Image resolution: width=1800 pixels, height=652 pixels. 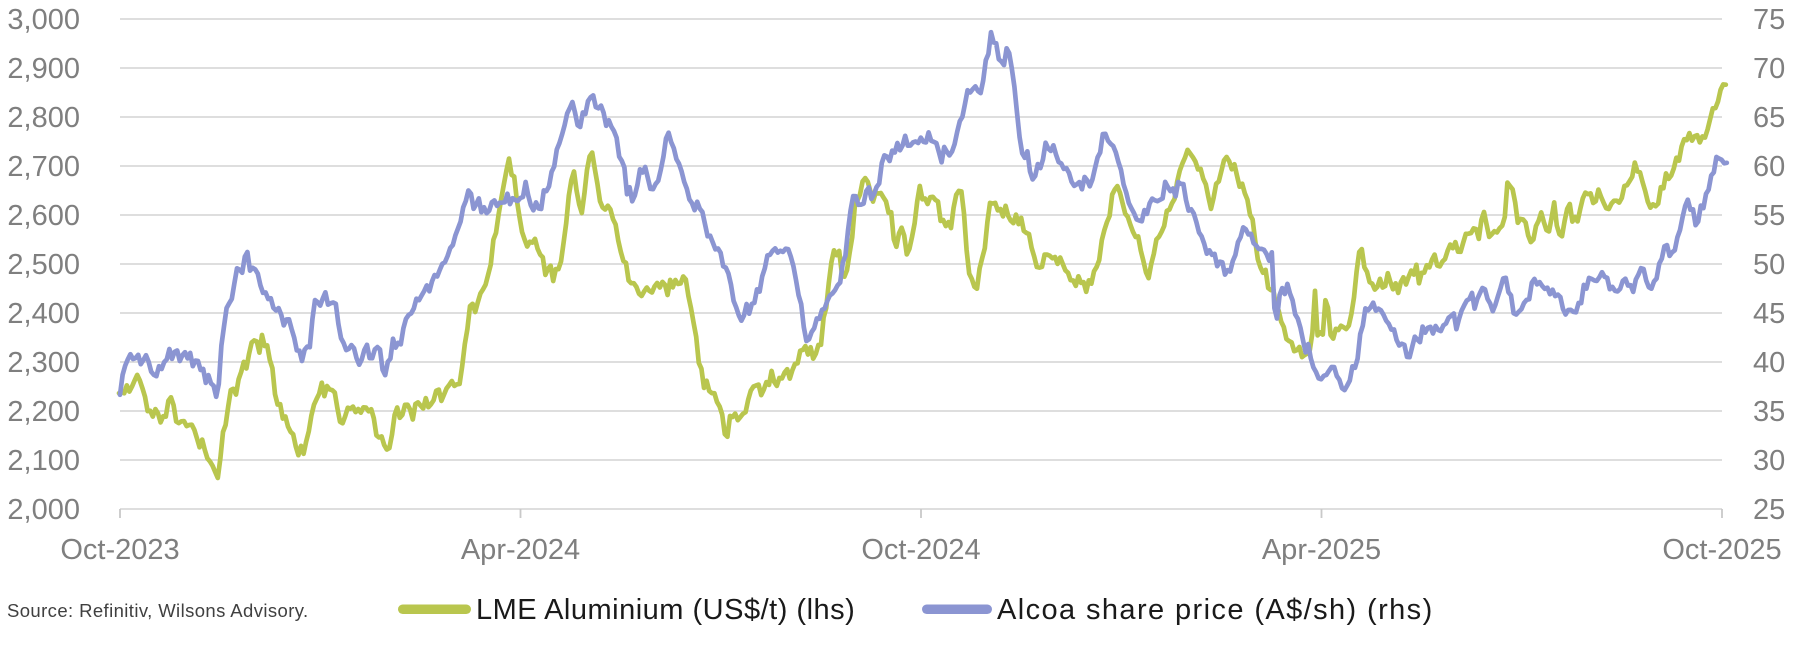 What do you see at coordinates (1721, 550) in the screenshot?
I see `svg-text: Oct-2025` at bounding box center [1721, 550].